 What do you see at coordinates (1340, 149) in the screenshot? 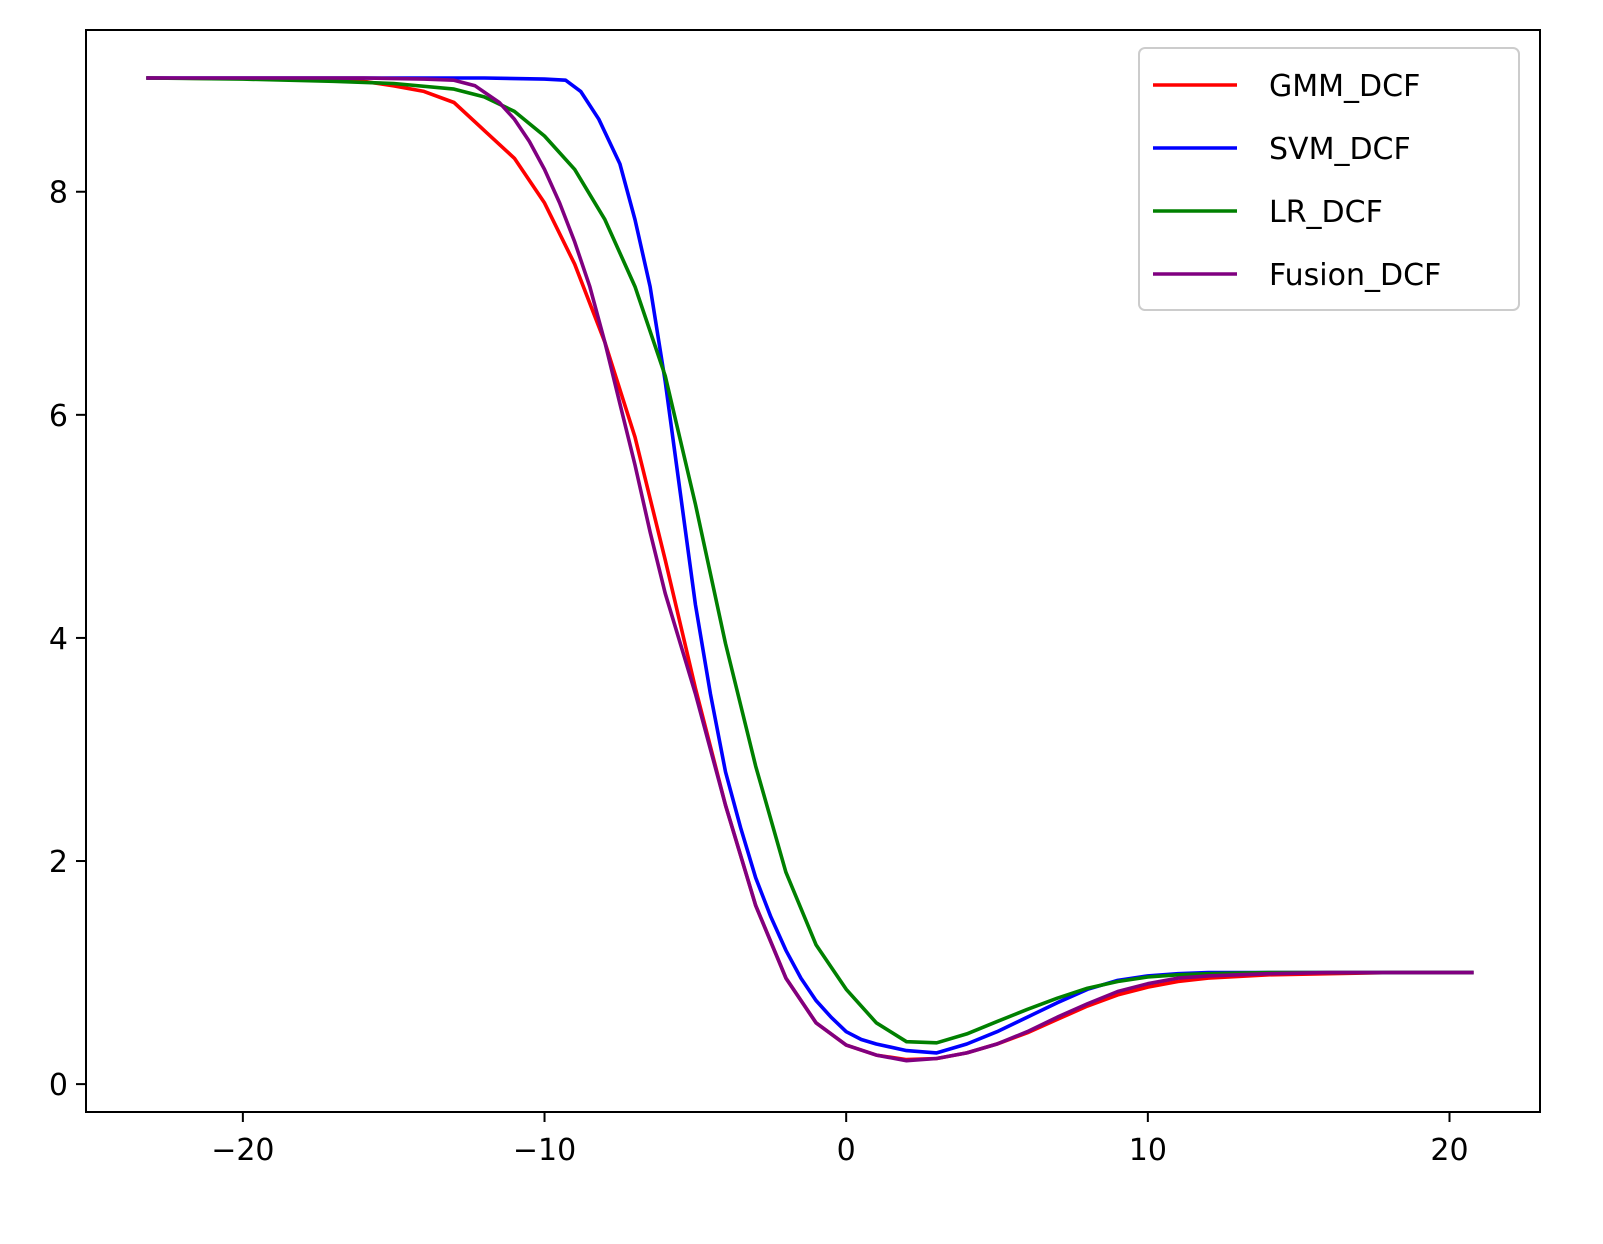
I see `legend-label: SVM_DCF` at bounding box center [1340, 149].